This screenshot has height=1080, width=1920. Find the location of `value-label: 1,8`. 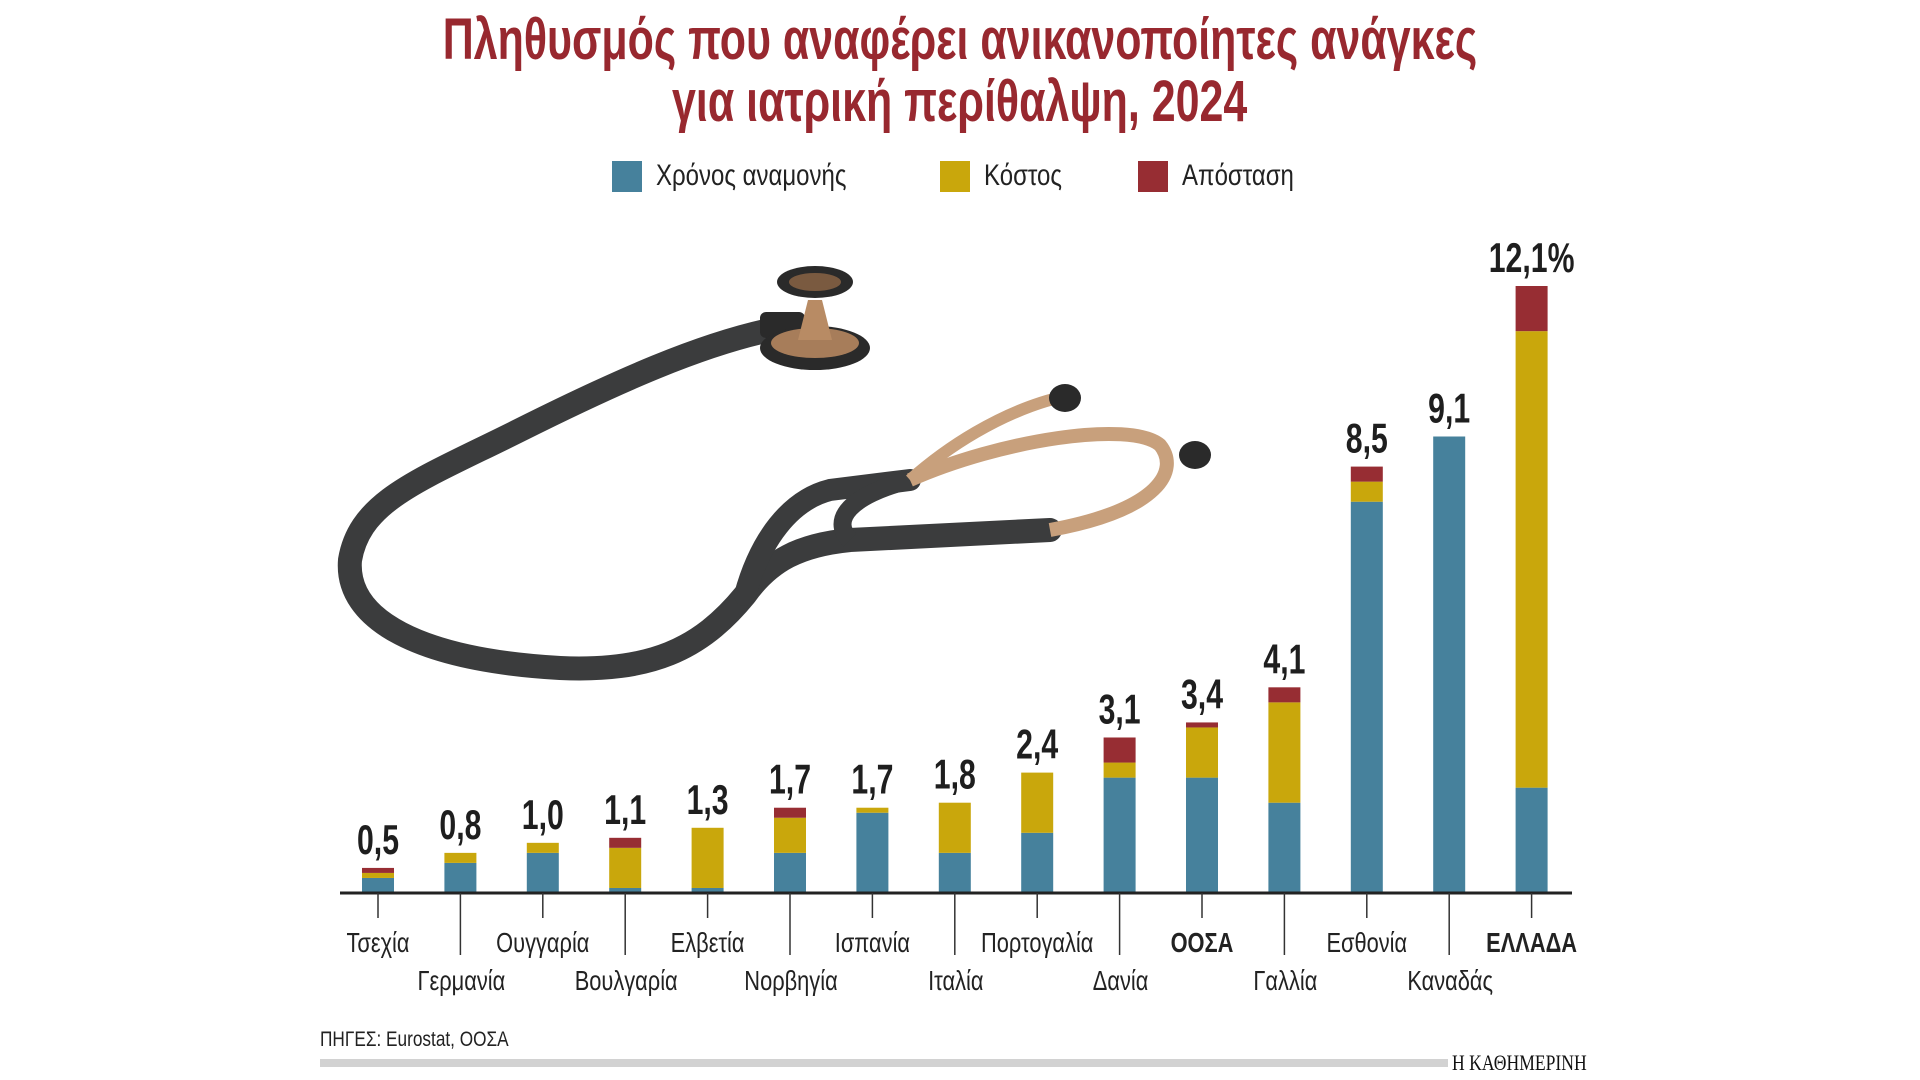

value-label: 1,8 is located at coordinates (955, 774).